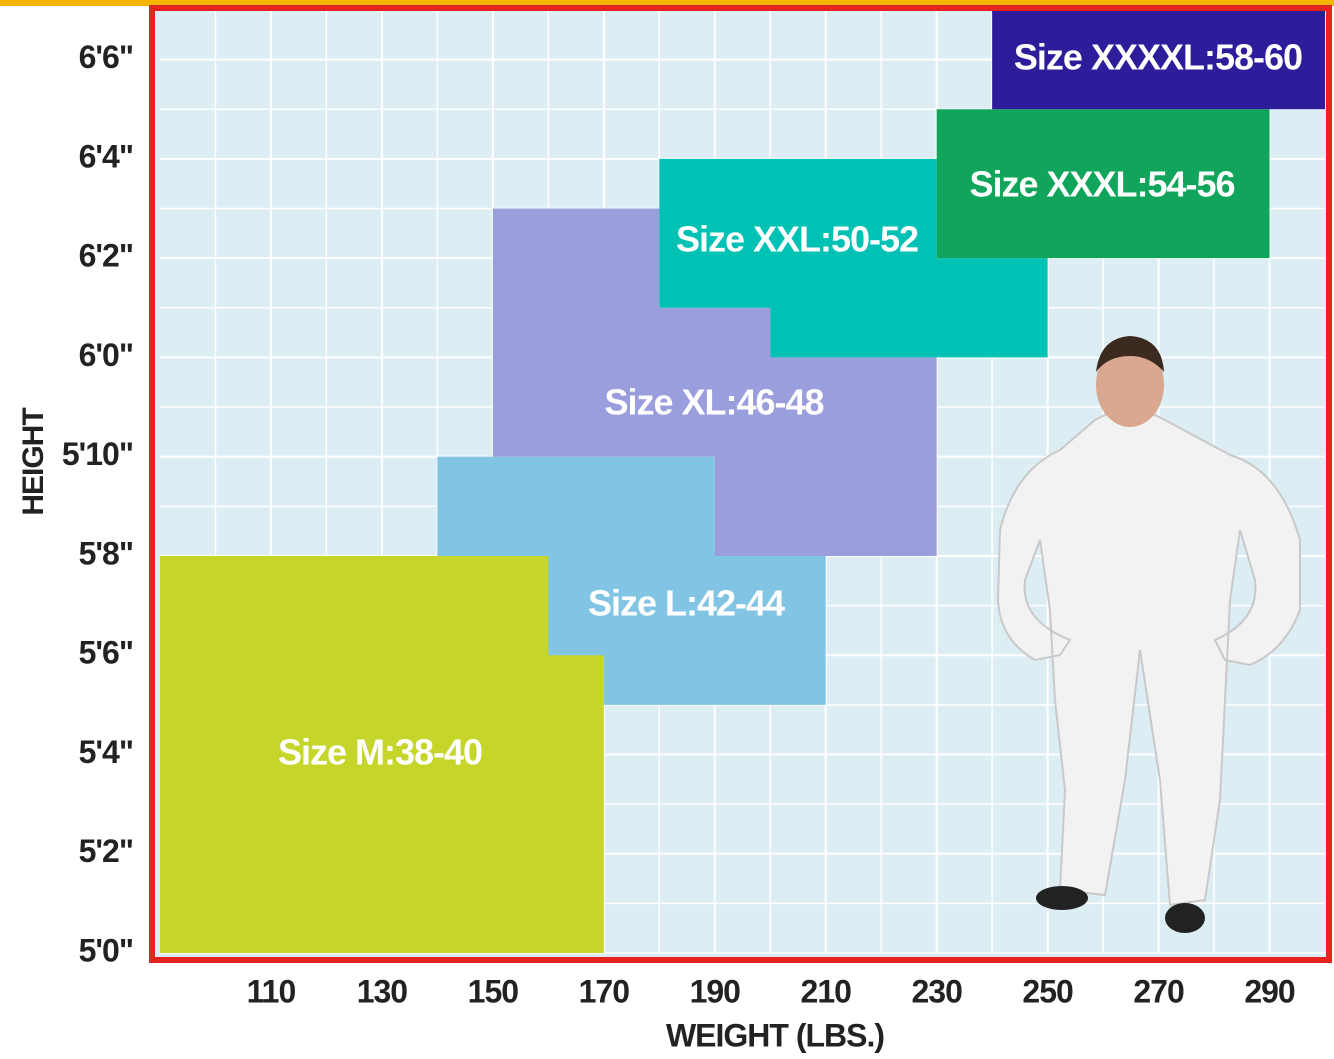 This screenshot has width=1334, height=1059. I want to click on y-tick-label: 5'8", so click(106, 553).